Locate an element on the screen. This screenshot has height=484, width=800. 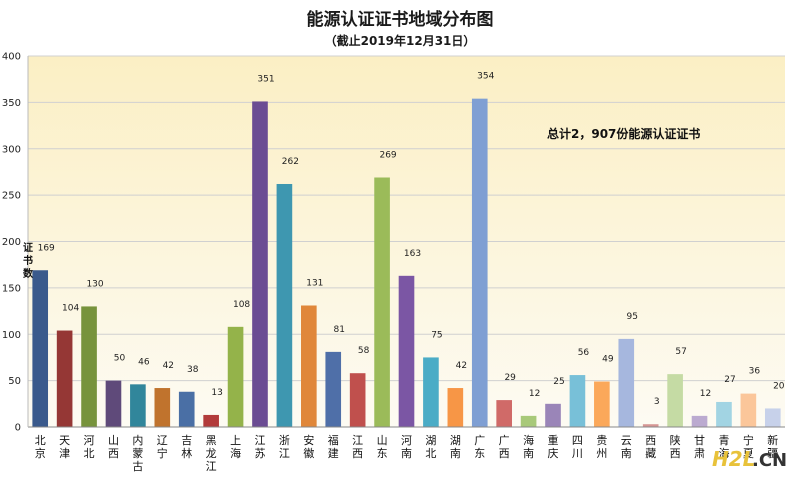
value-label: 13 is located at coordinates (216, 393).